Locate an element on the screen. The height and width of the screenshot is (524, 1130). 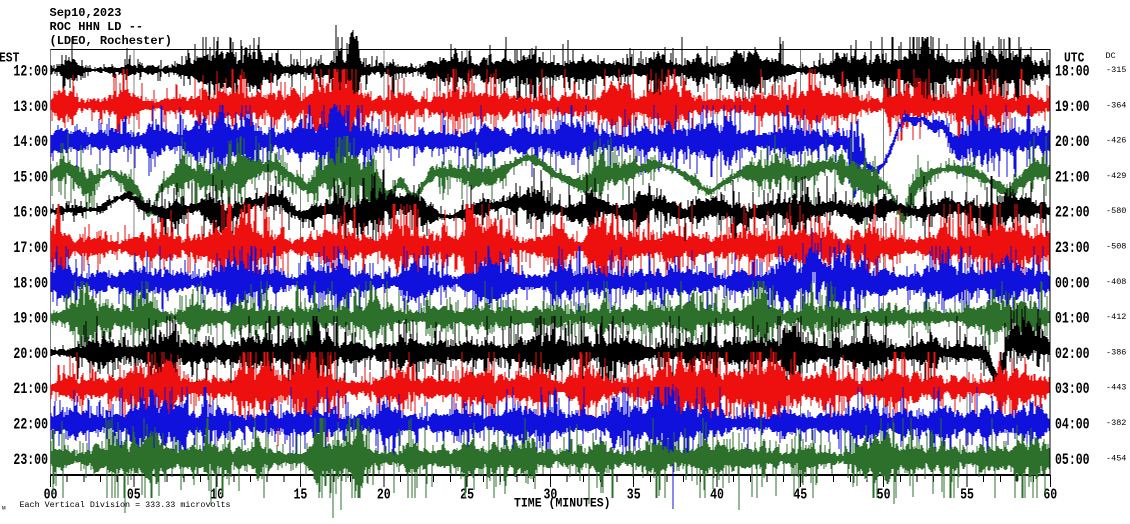
svg-text: 14:00 is located at coordinates (30, 142).